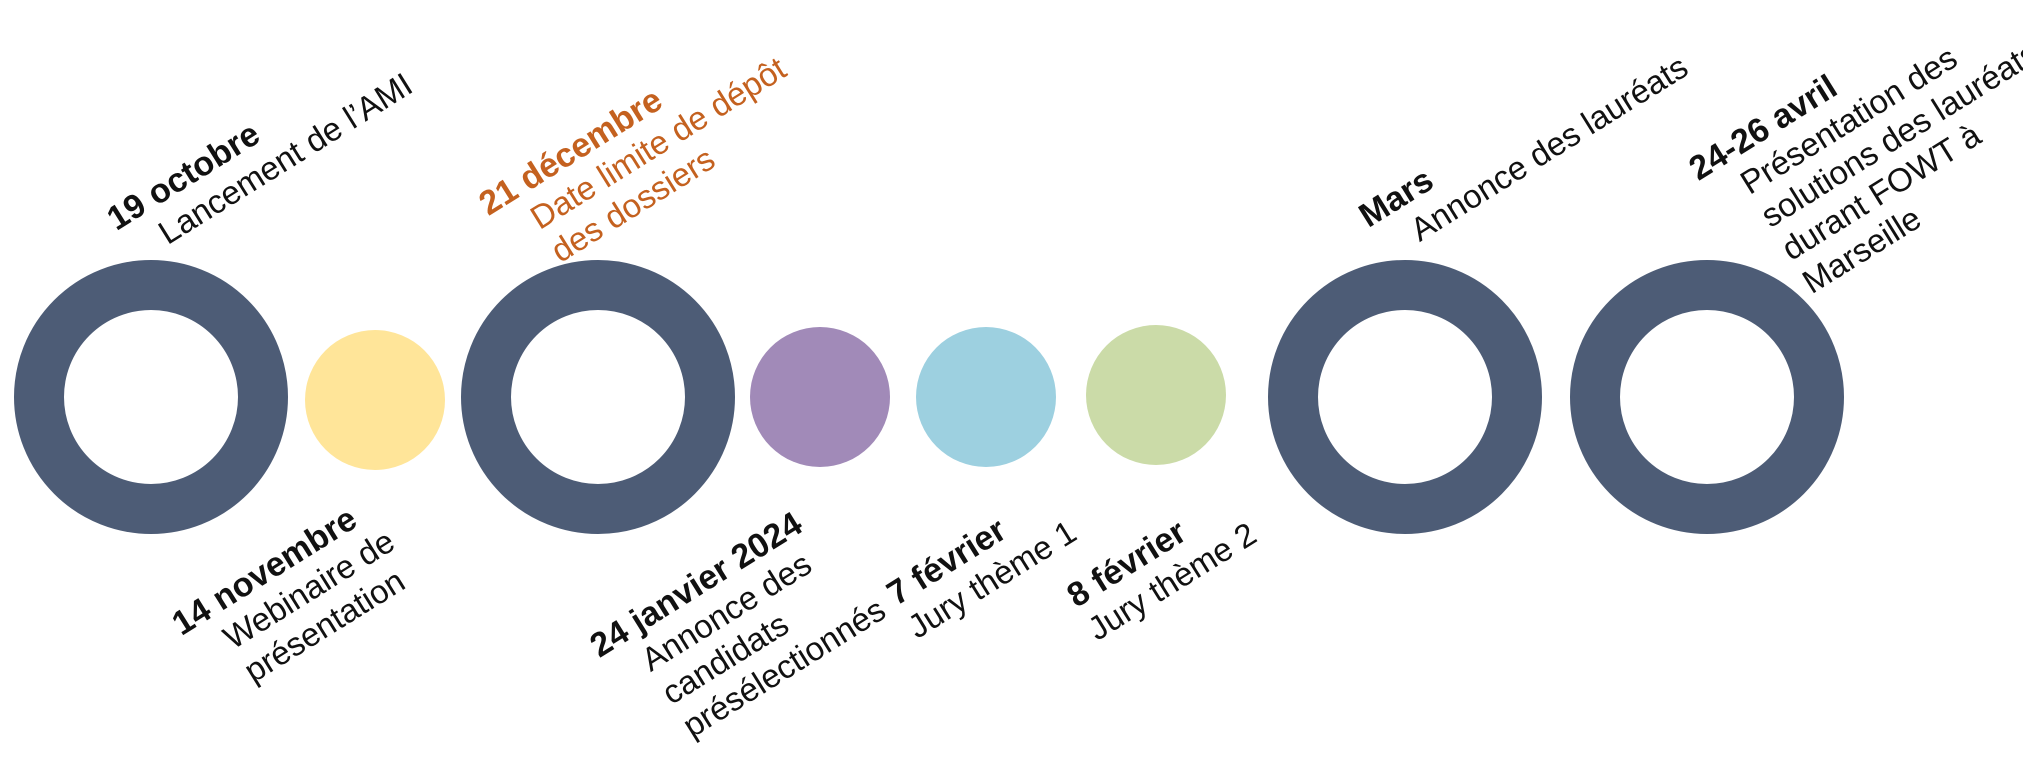 The image size is (2023, 765). I want to click on milestone-dot-8-fevrier, so click(1156, 395).